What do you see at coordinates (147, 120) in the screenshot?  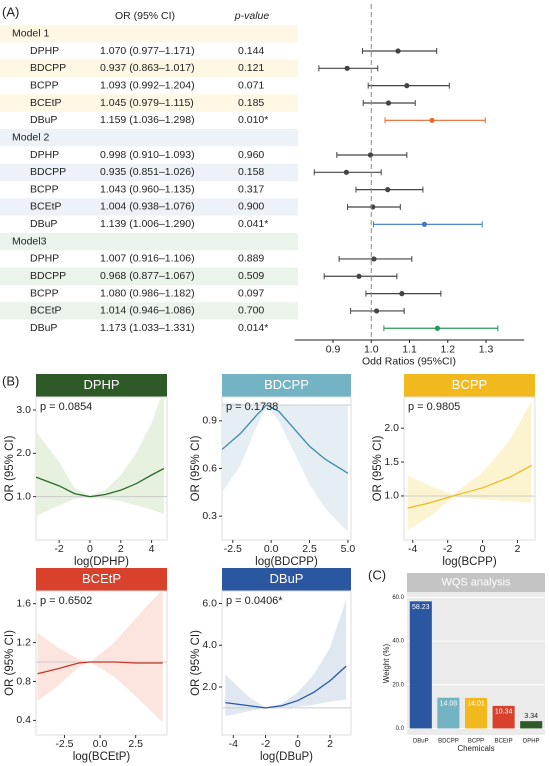 I see `or-text: 1.159 (1.036–1.298)` at bounding box center [147, 120].